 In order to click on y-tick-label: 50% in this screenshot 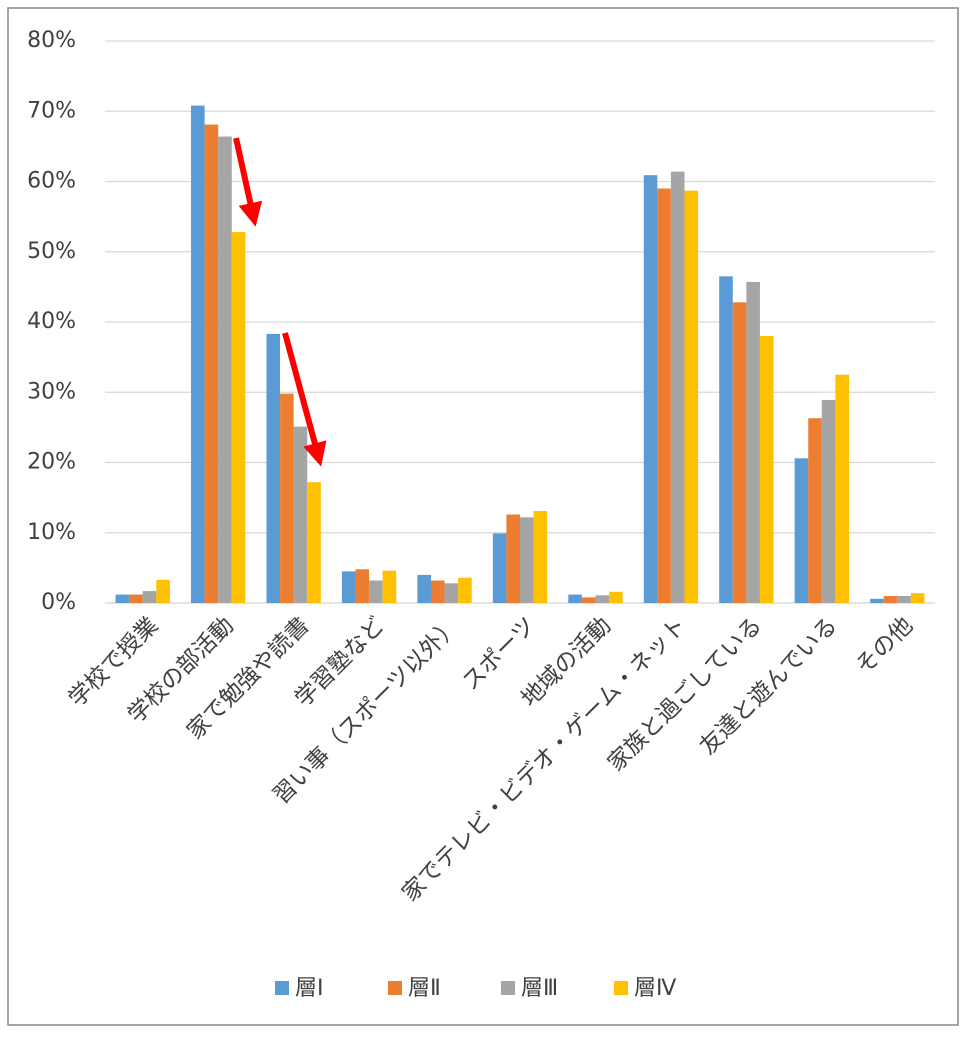, I will do `click(51, 251)`.